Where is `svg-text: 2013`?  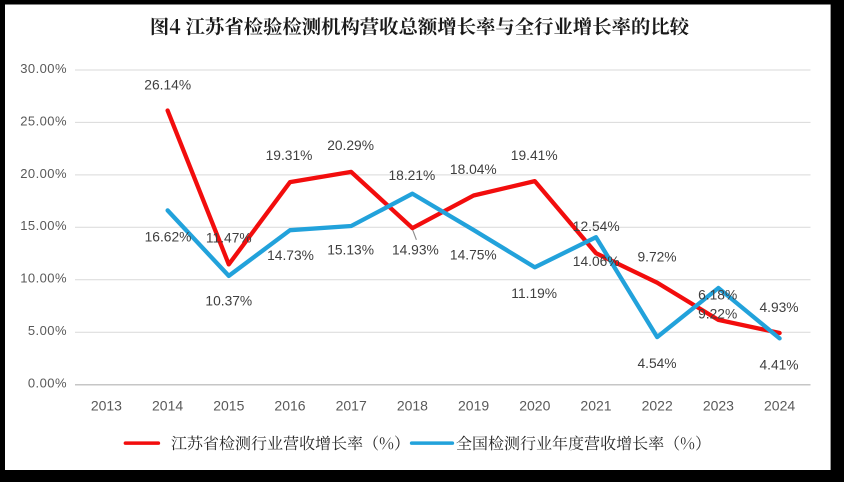 svg-text: 2013 is located at coordinates (106, 405).